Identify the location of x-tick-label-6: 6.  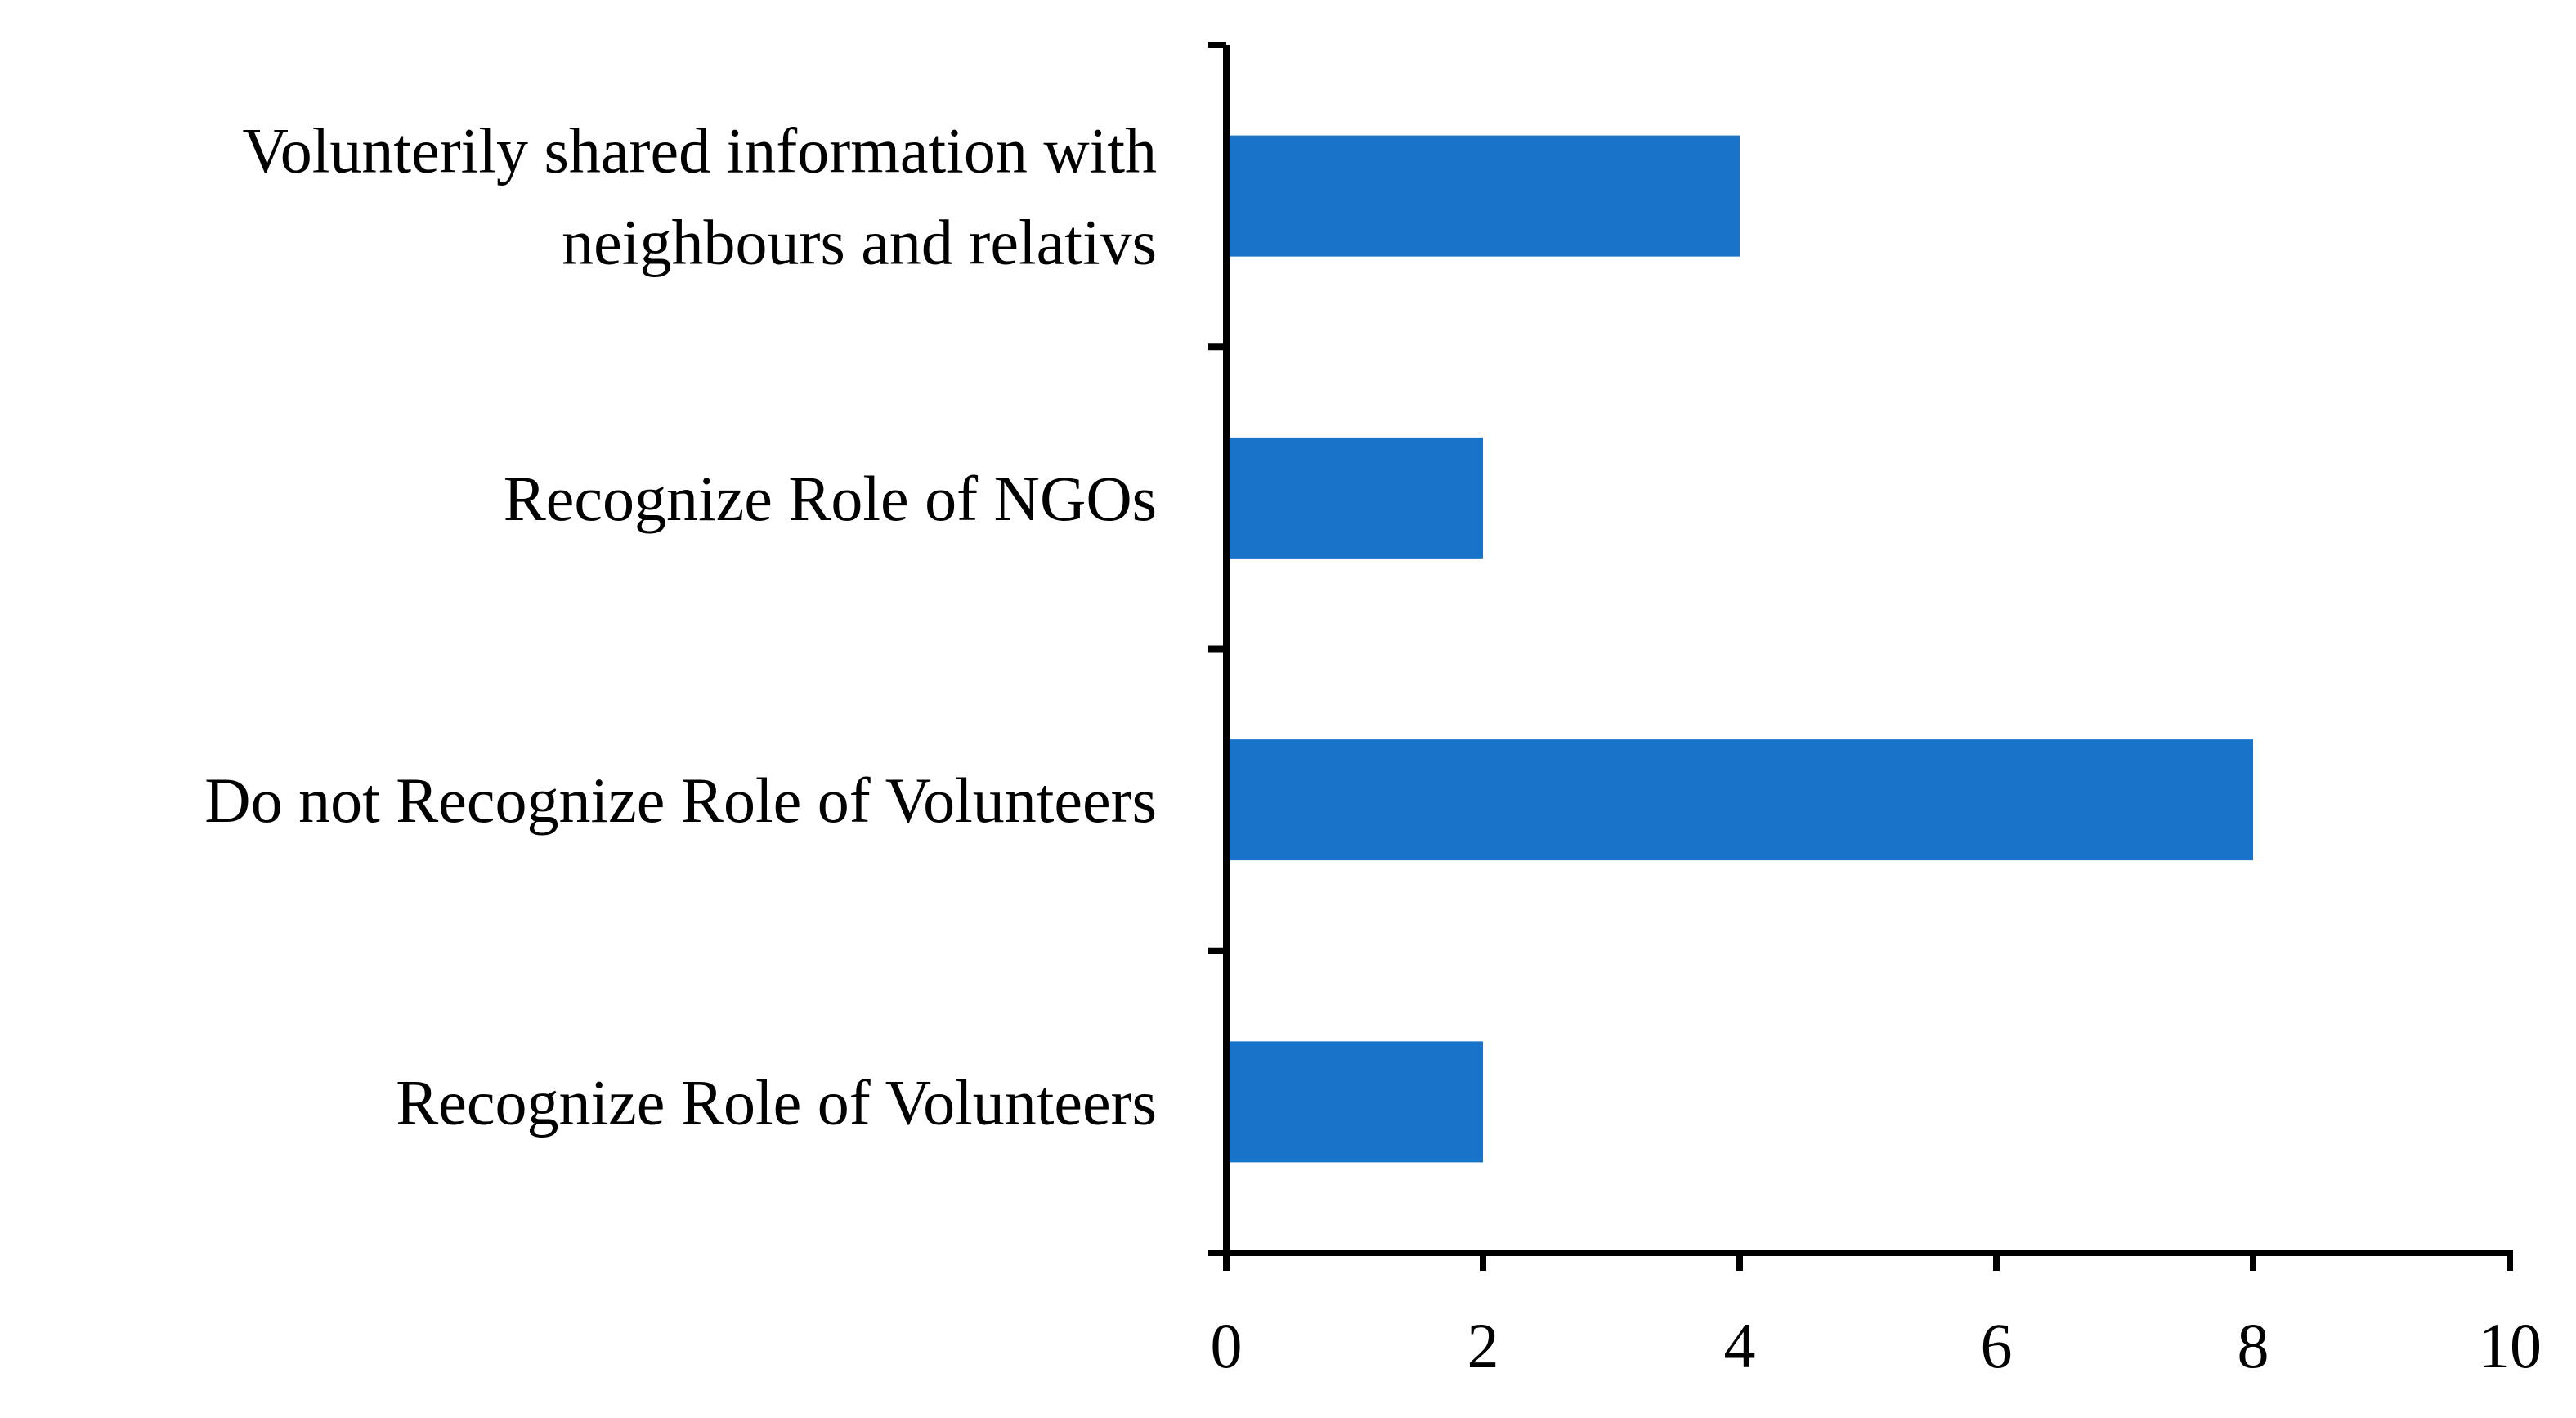
(1997, 1345).